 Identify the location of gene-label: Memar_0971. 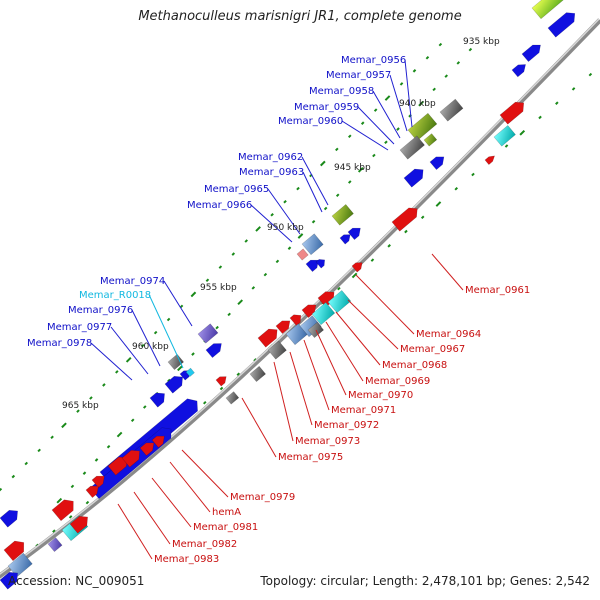
(363, 410).